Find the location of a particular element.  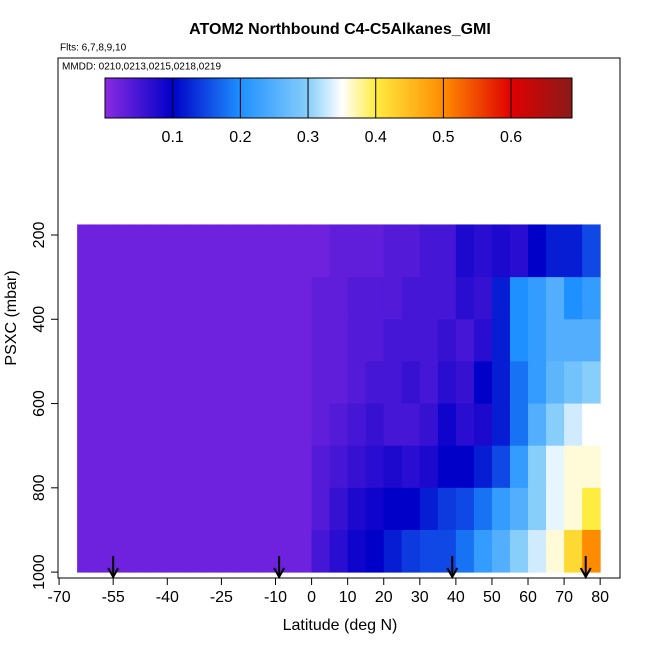

y-tick-label: 1000 is located at coordinates (39, 572).